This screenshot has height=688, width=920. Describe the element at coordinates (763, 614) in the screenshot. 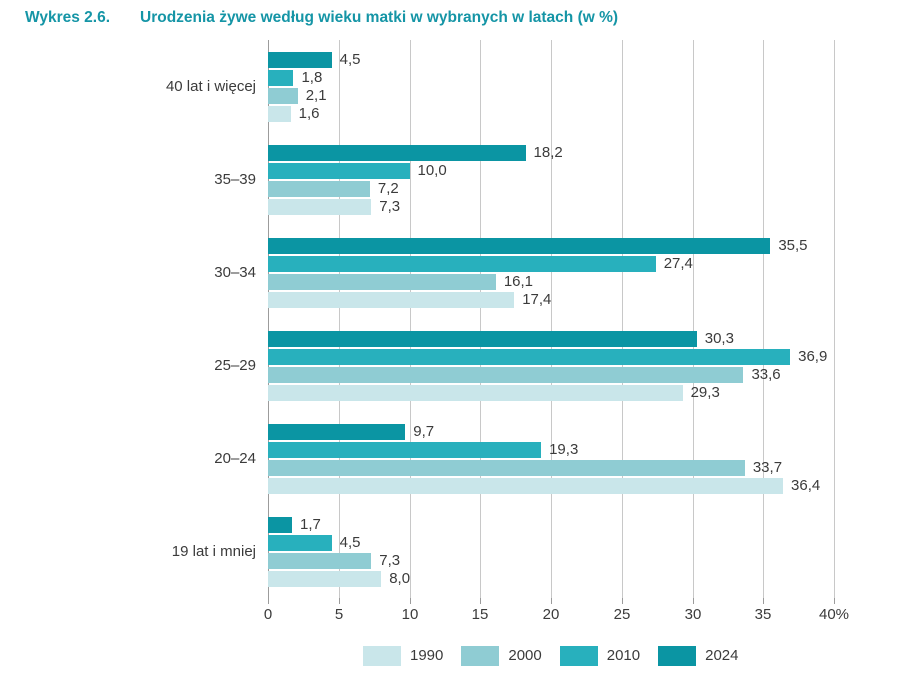

I see `axis-tick-label: 35` at that location.